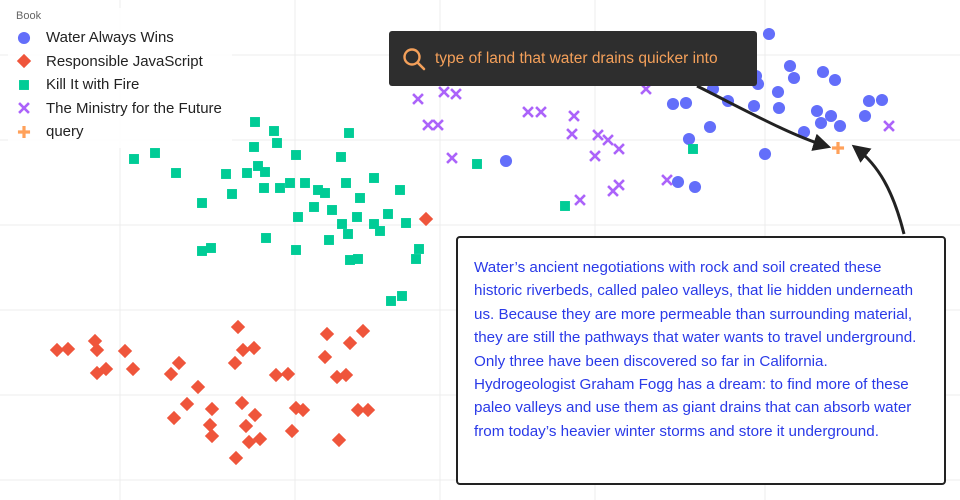 Image resolution: width=960 pixels, height=500 pixels. Describe the element at coordinates (838, 148) in the screenshot. I see `query-point` at that location.